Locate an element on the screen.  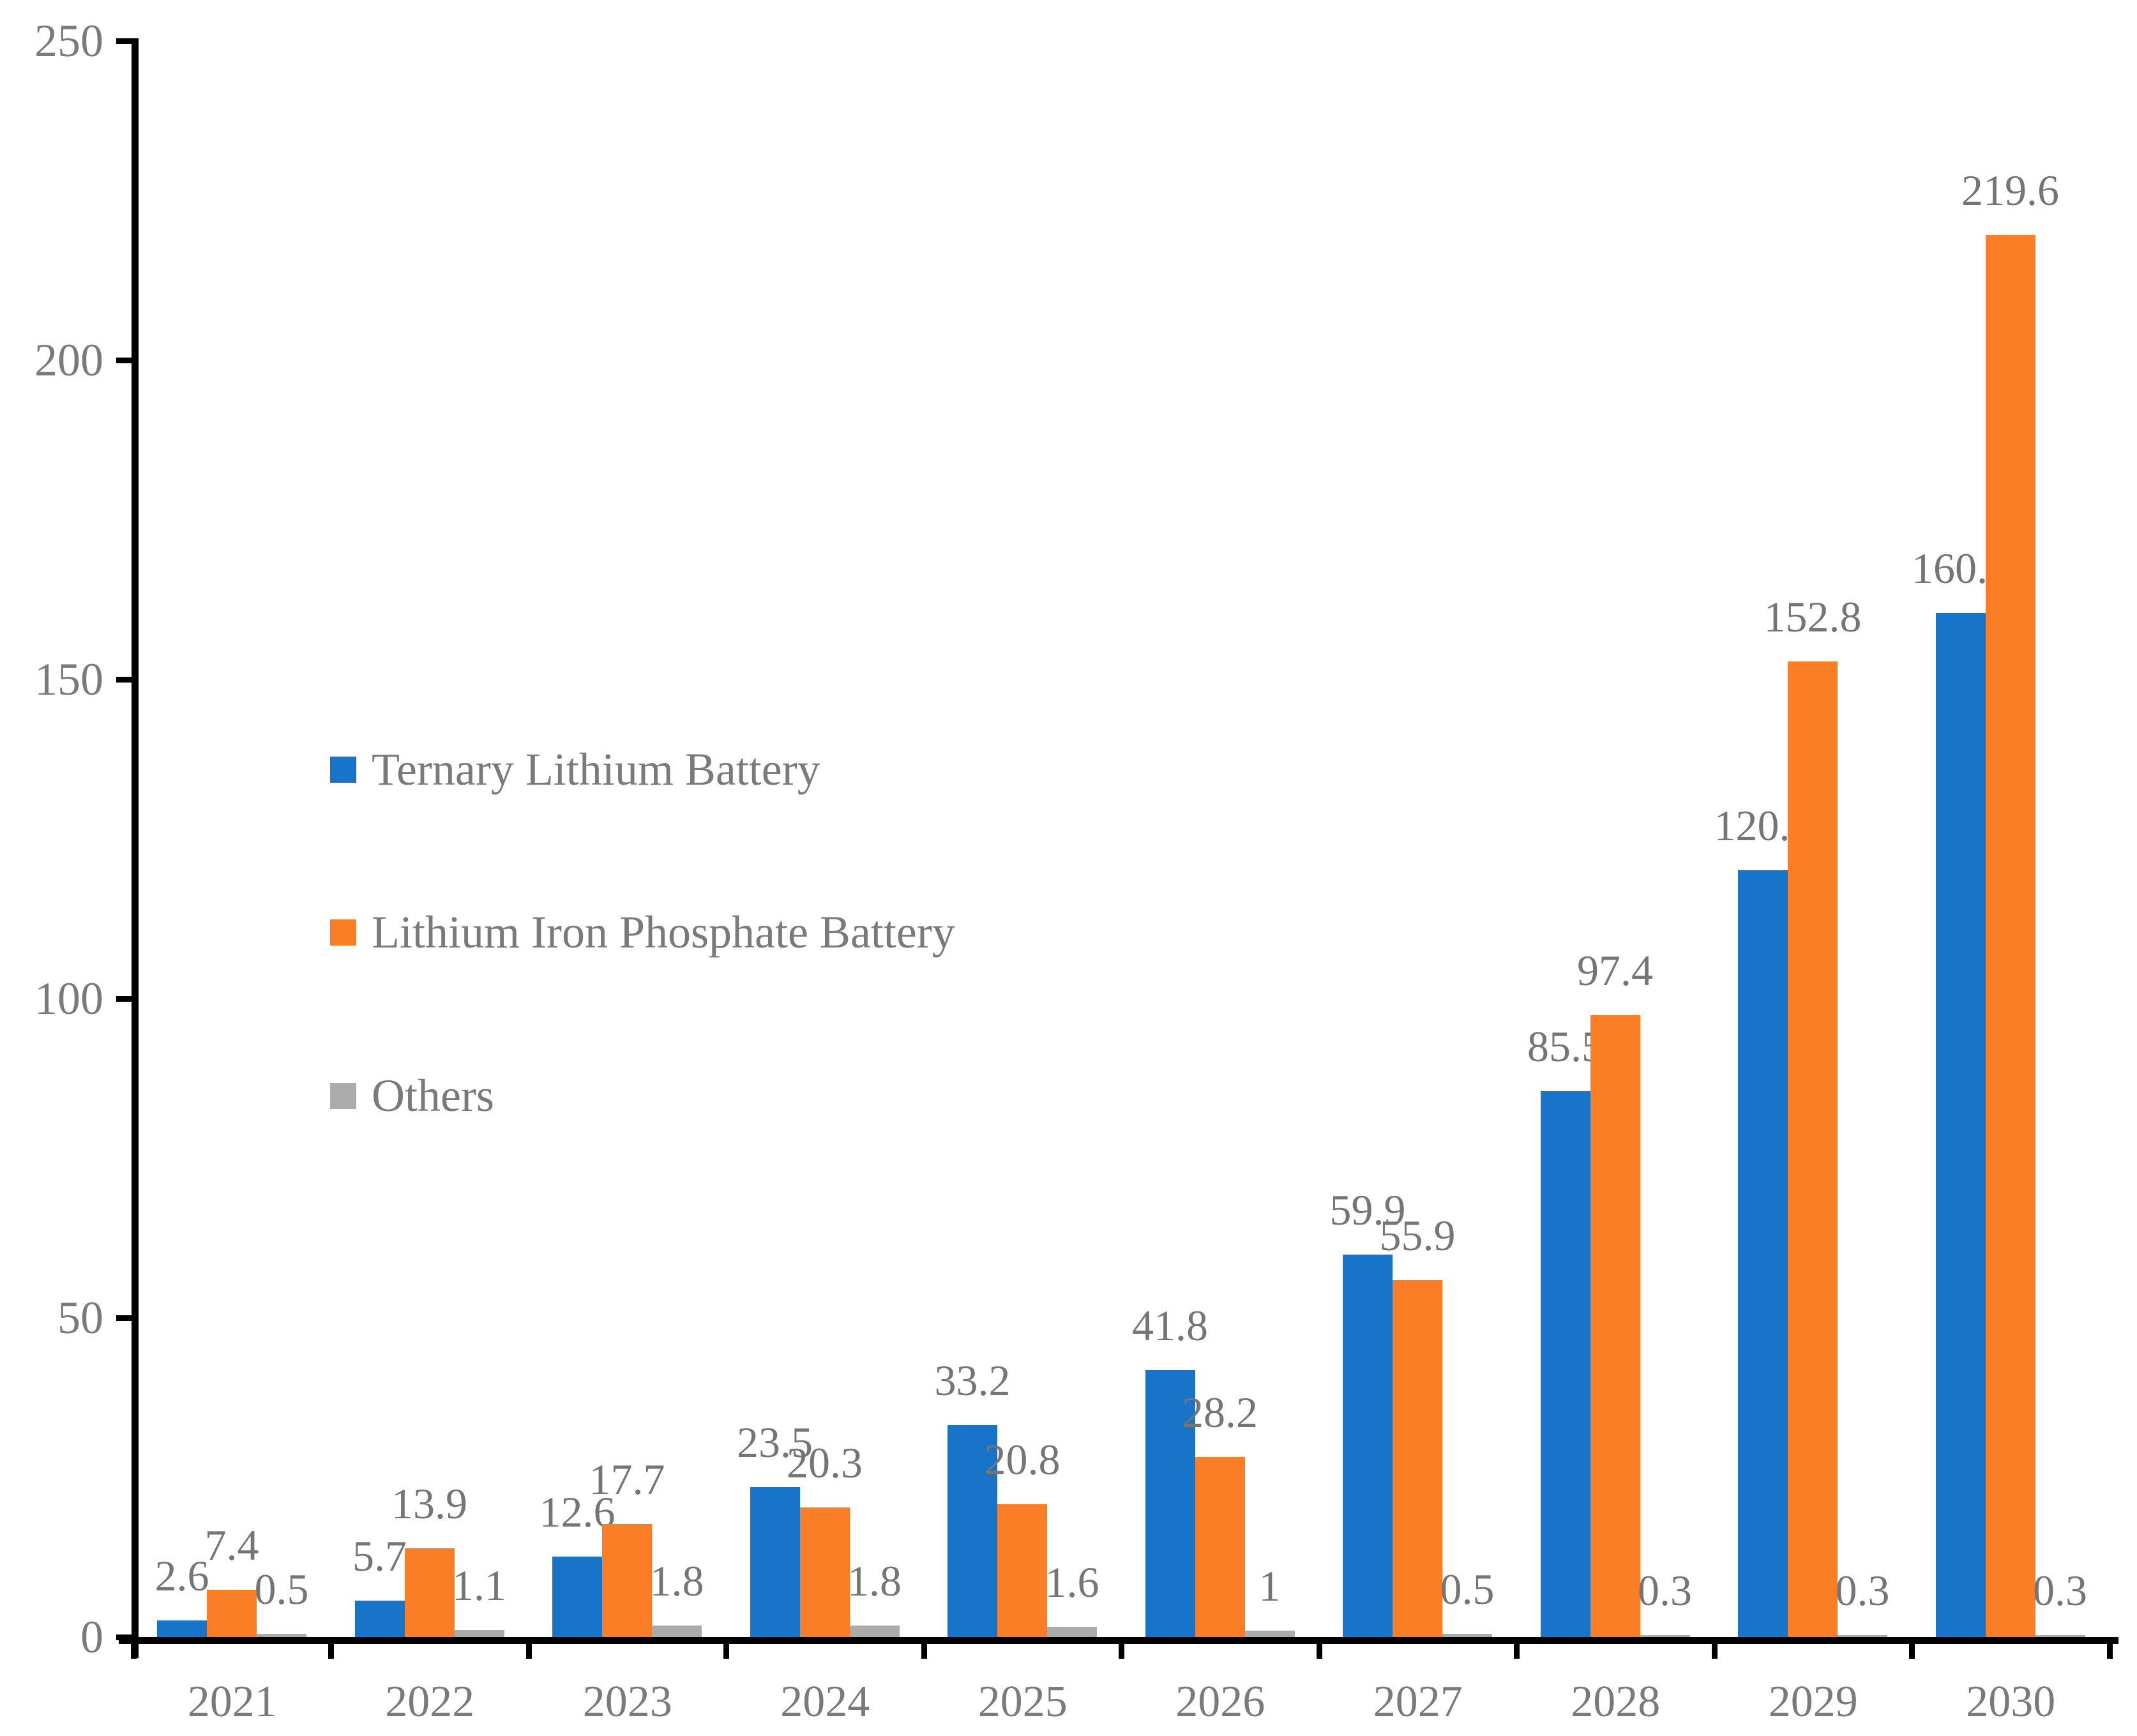
data-label-others-2025: 1.6 is located at coordinates (1072, 1582).